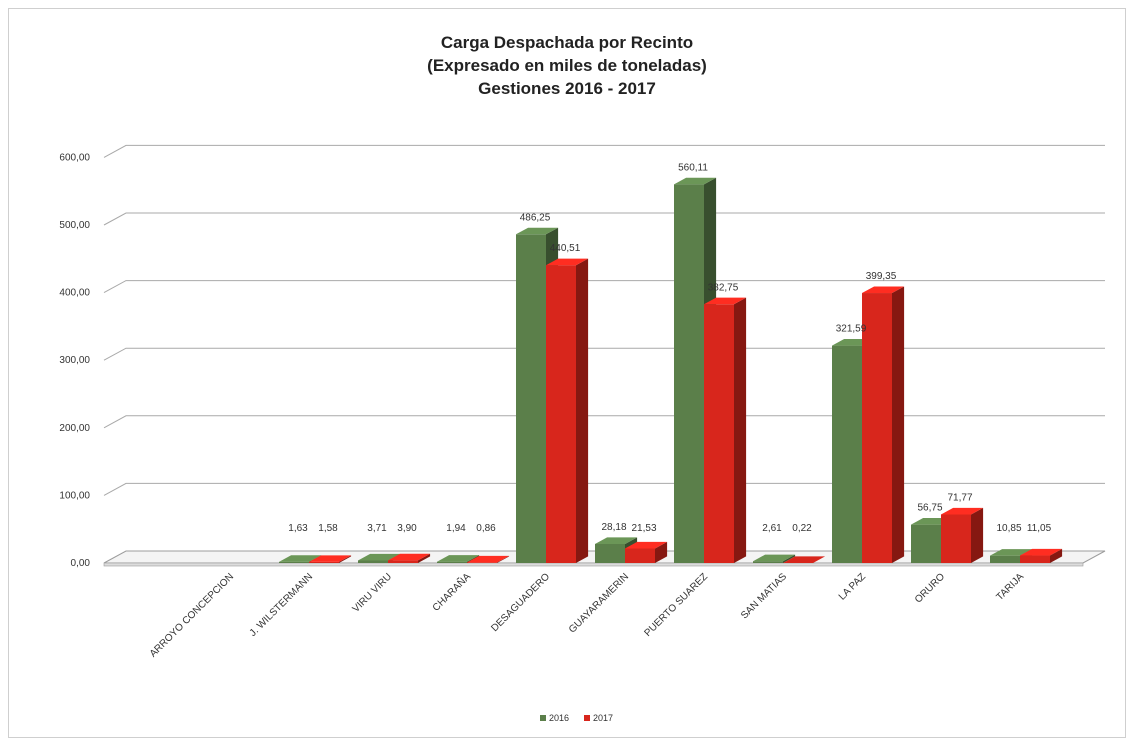  What do you see at coordinates (567, 88) in the screenshot?
I see `chart-title-line-3: Gestiones 2016 - 2017` at bounding box center [567, 88].